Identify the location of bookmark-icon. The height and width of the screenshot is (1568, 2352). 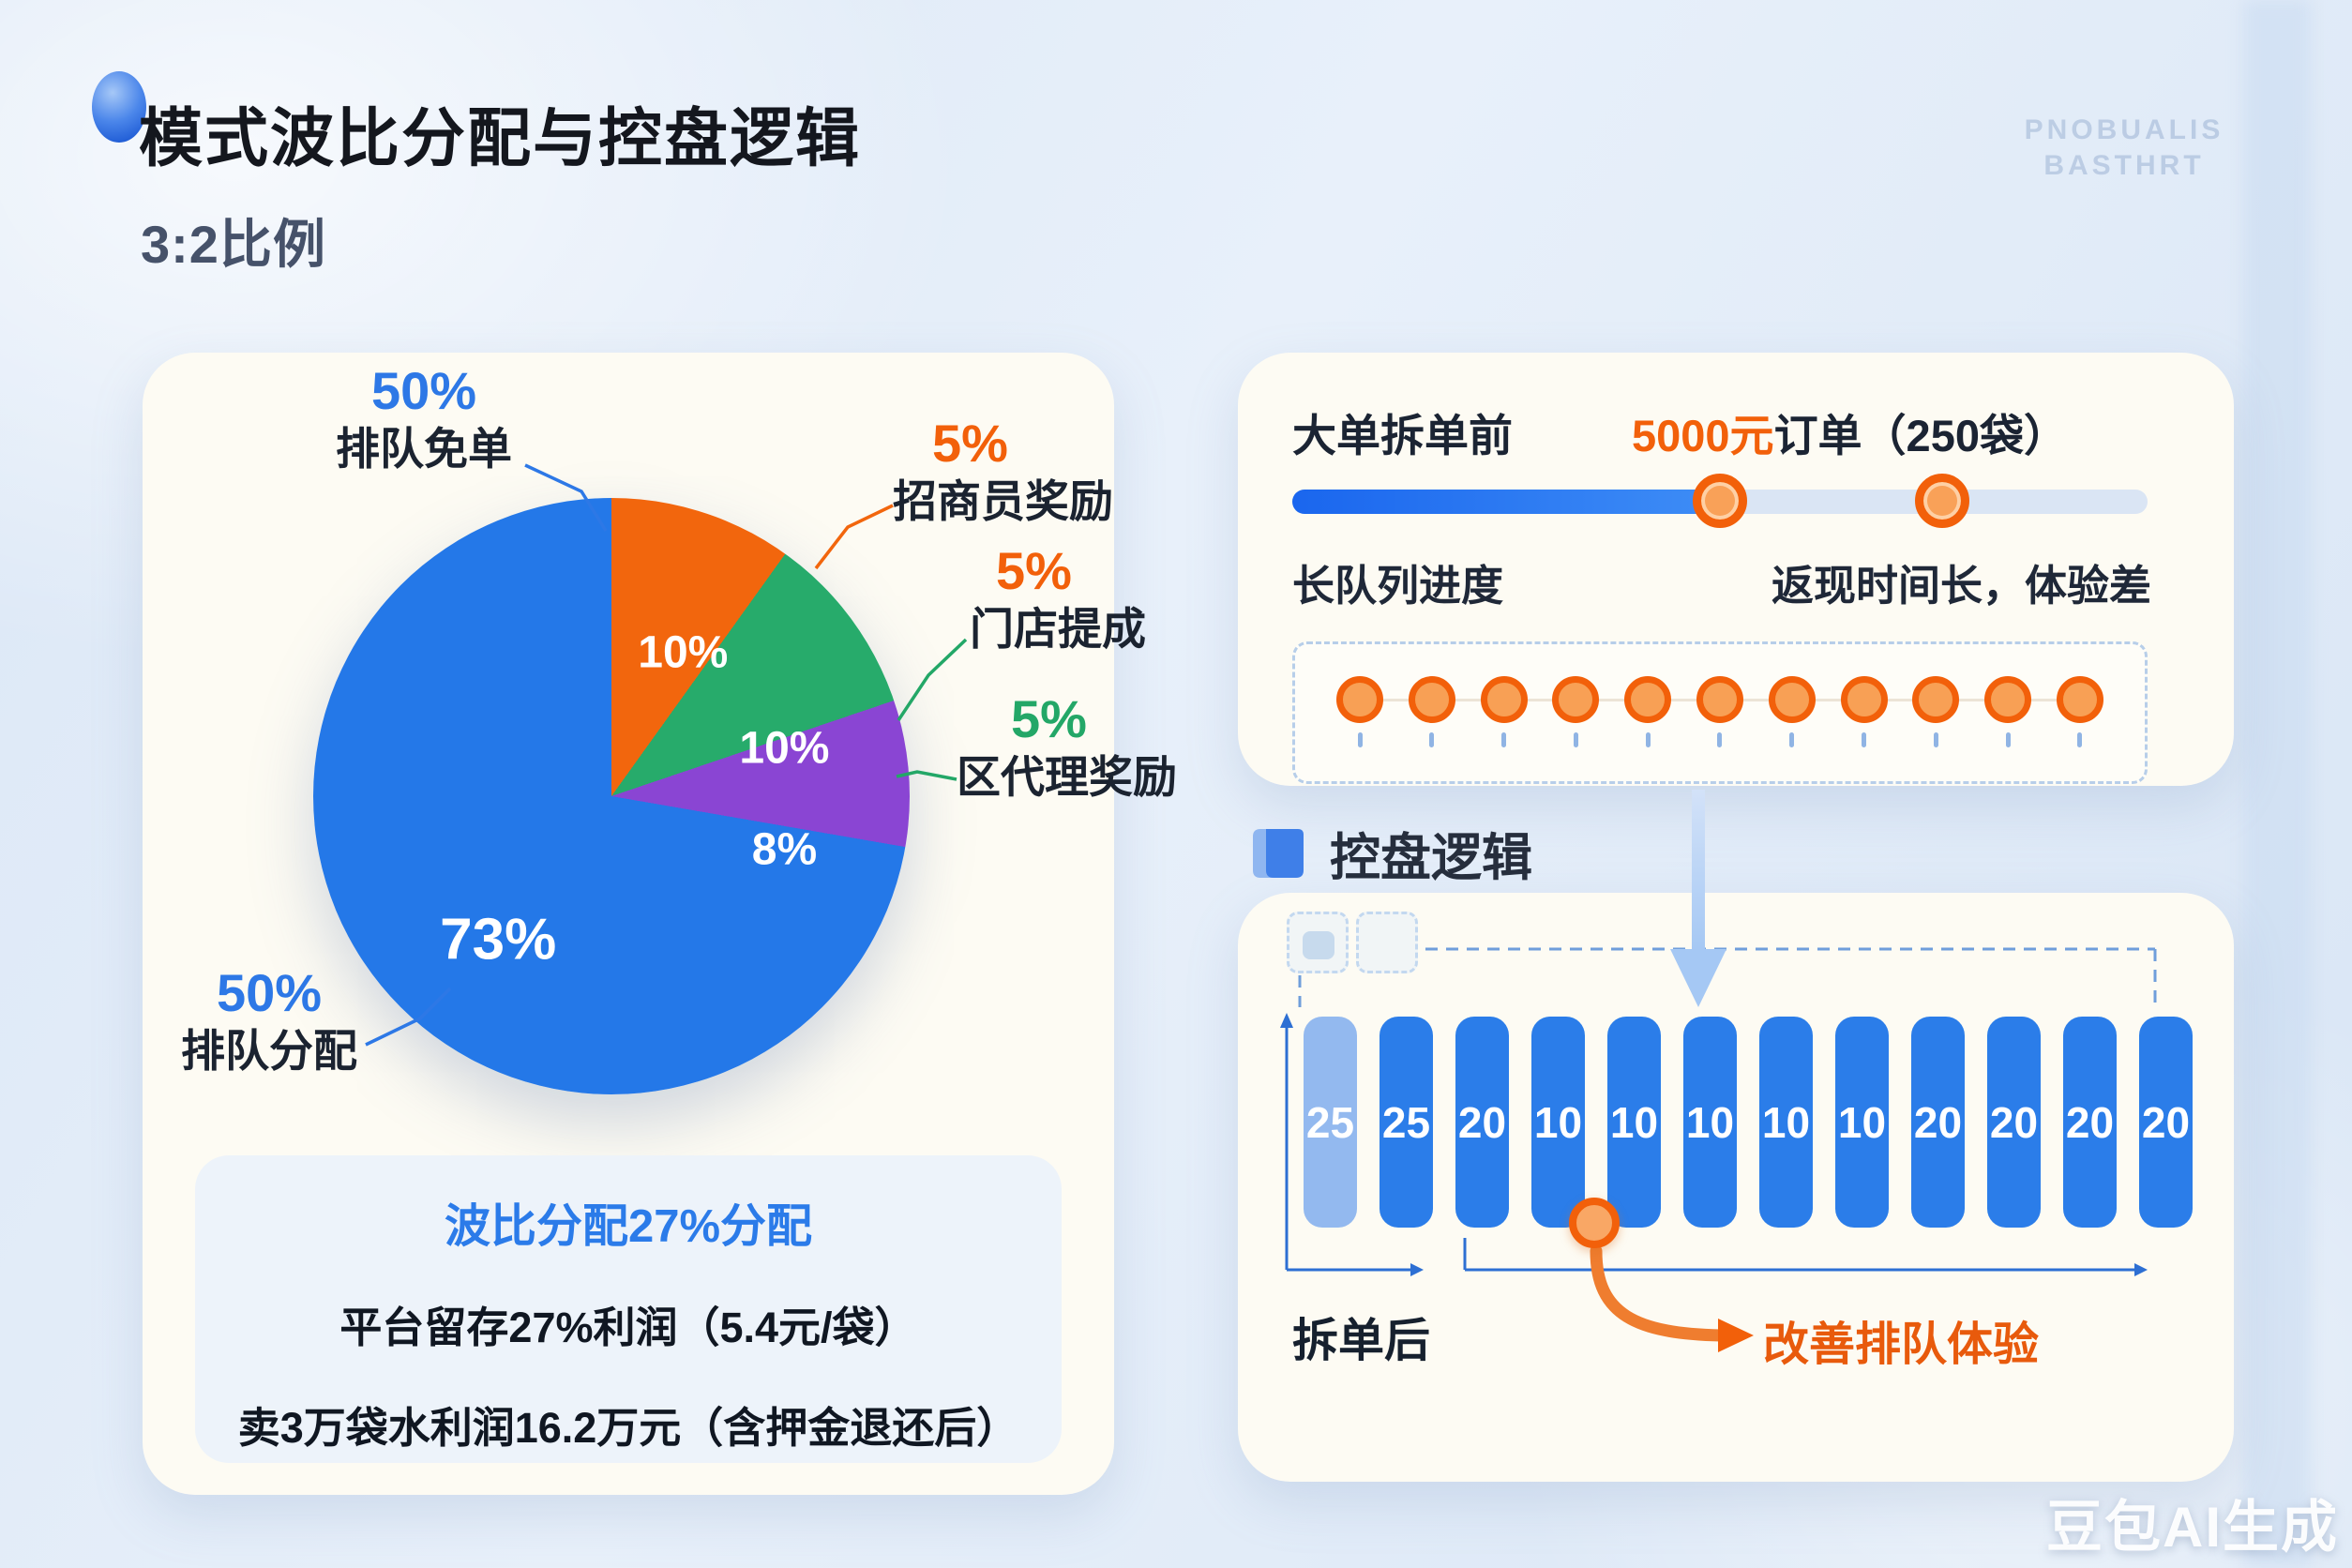
(1278, 853).